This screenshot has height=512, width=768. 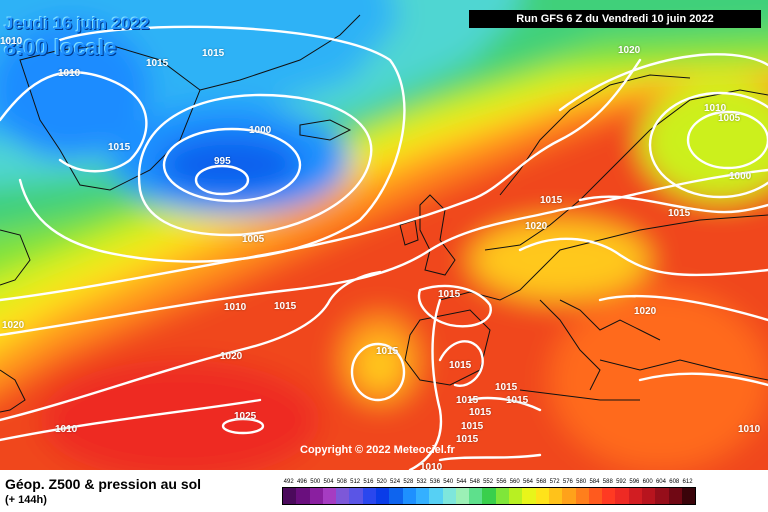 I want to click on legend-tick-label: 516, so click(x=368, y=482).